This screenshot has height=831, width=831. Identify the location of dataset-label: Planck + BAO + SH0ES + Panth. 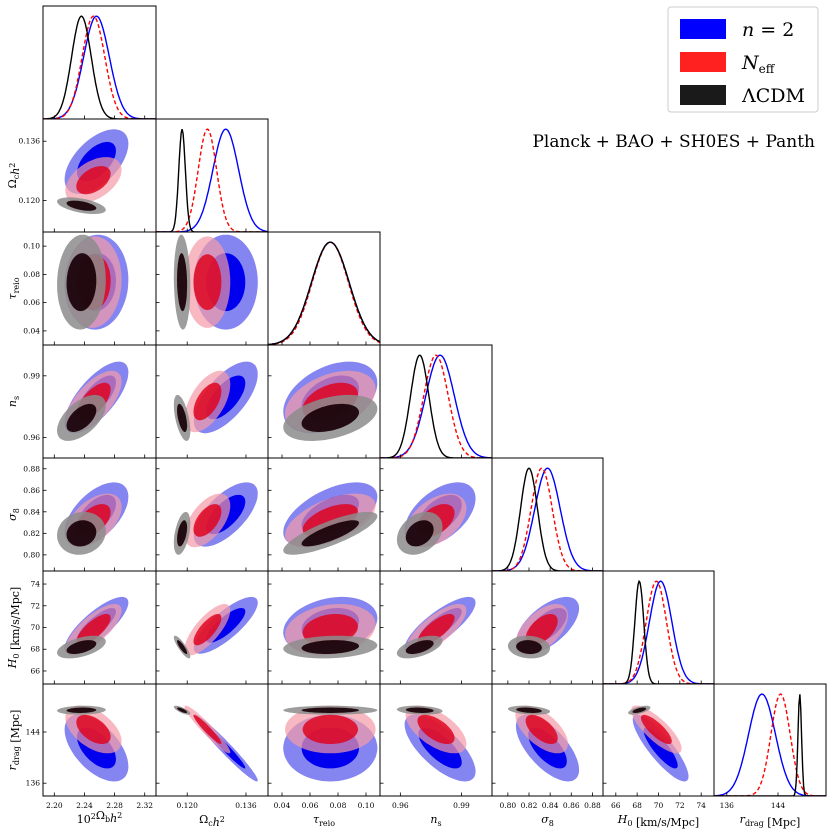
(673, 142).